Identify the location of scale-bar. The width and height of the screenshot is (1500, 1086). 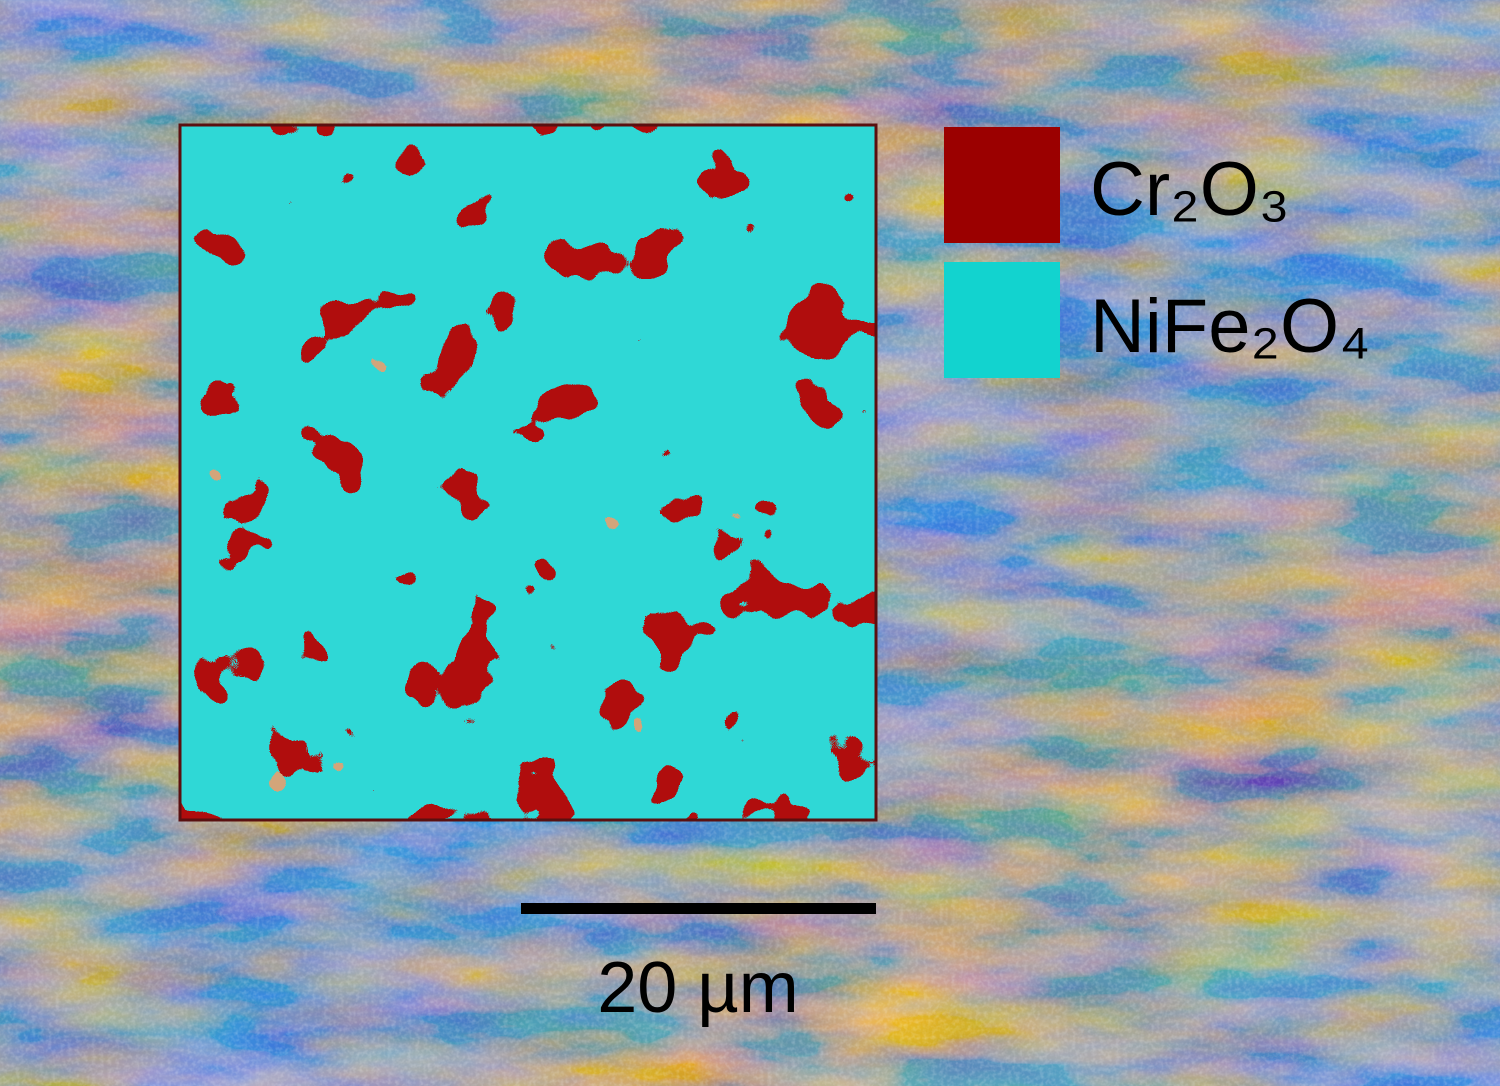
(698, 908).